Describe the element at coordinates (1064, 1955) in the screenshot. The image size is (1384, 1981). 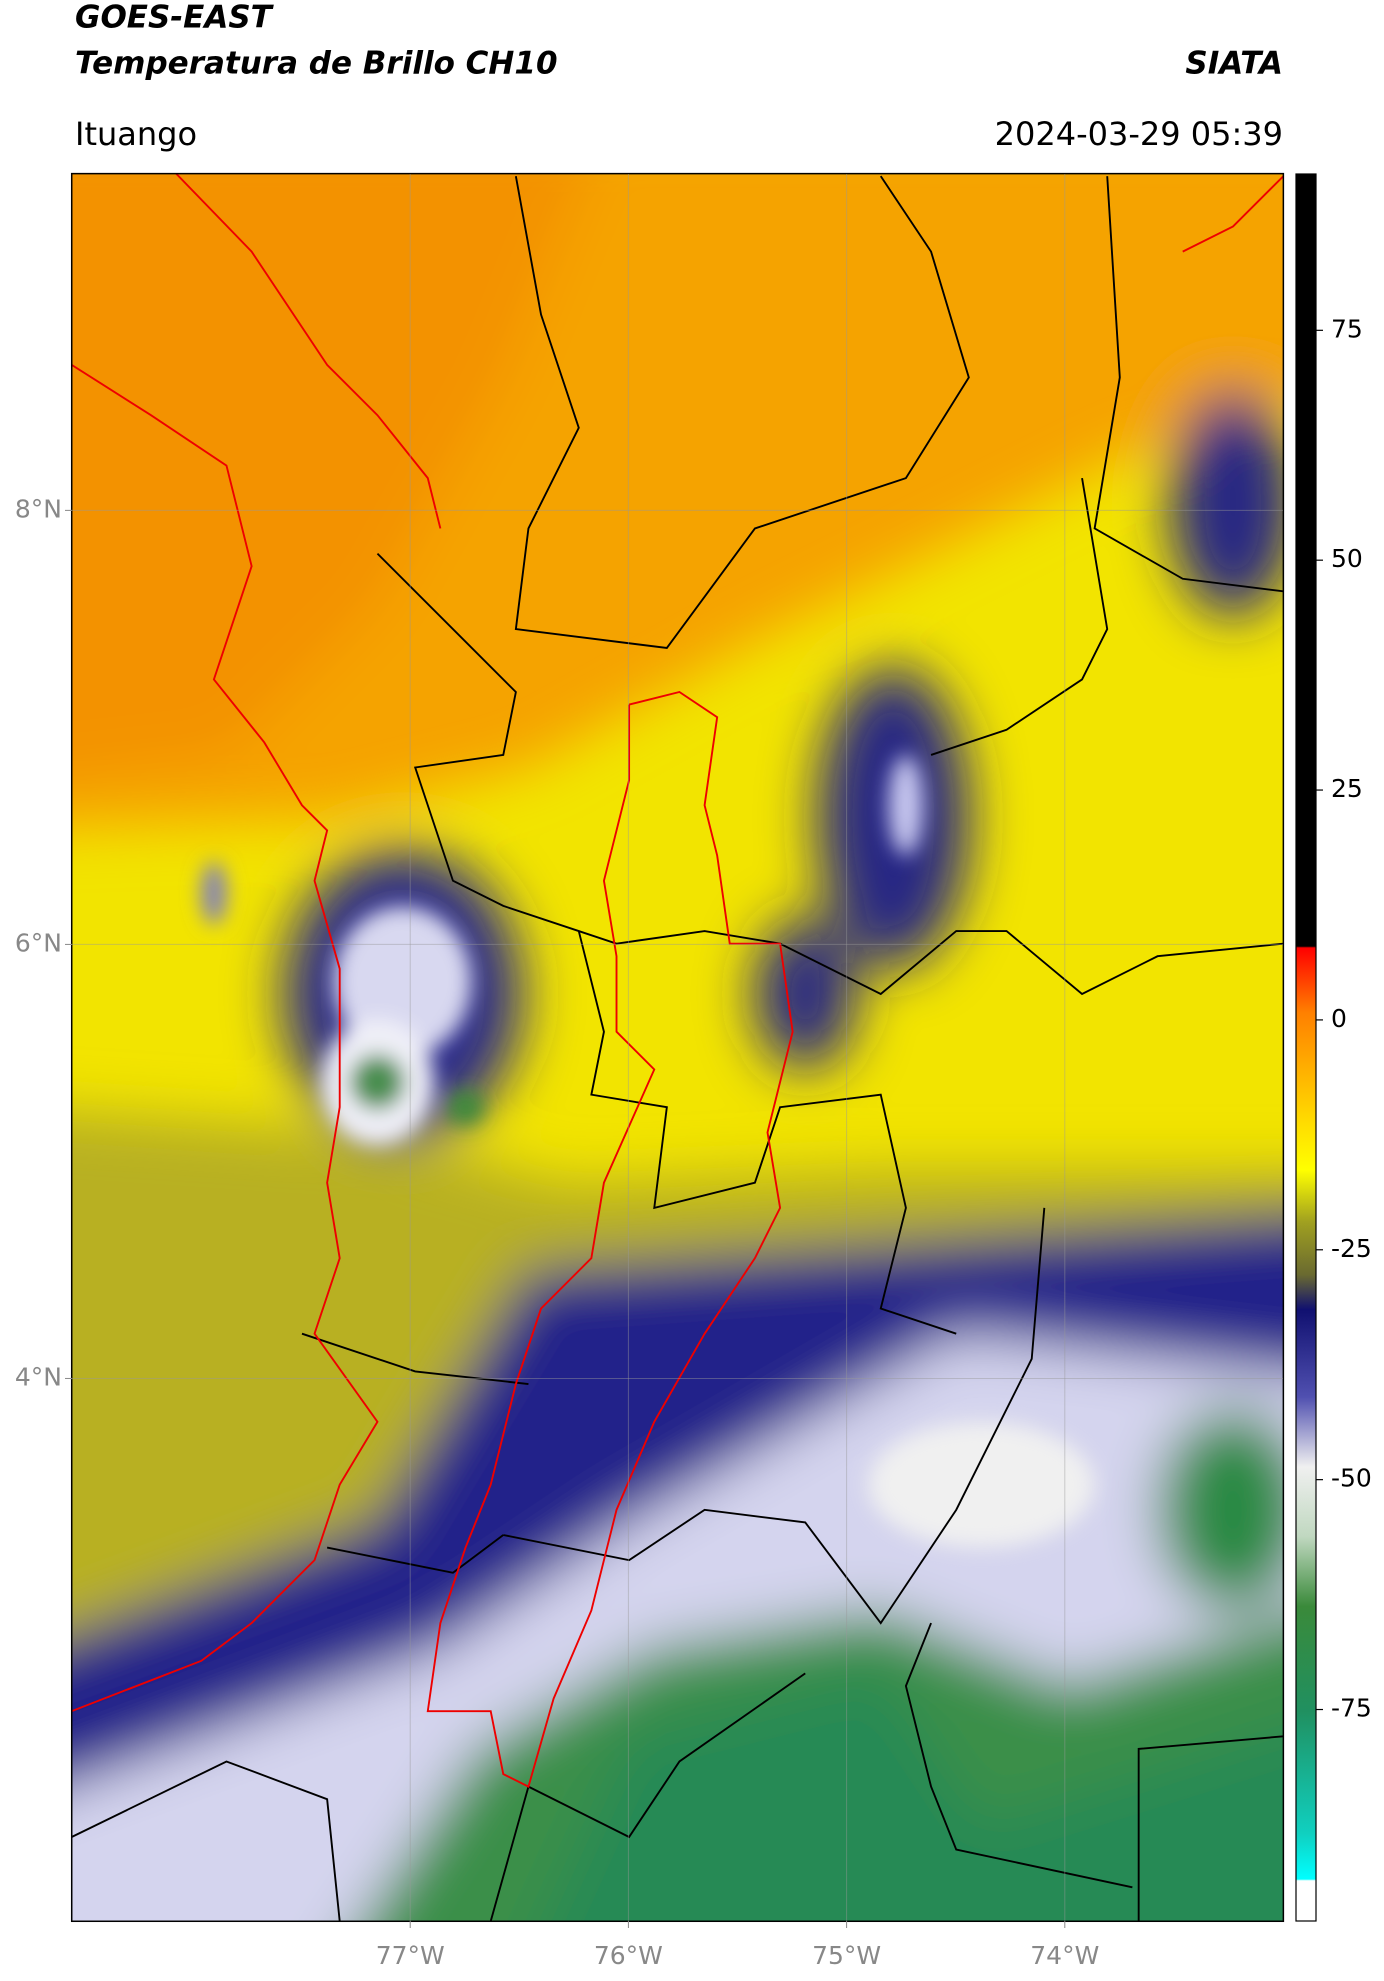
I see `lon-tick-label: 74°W` at that location.